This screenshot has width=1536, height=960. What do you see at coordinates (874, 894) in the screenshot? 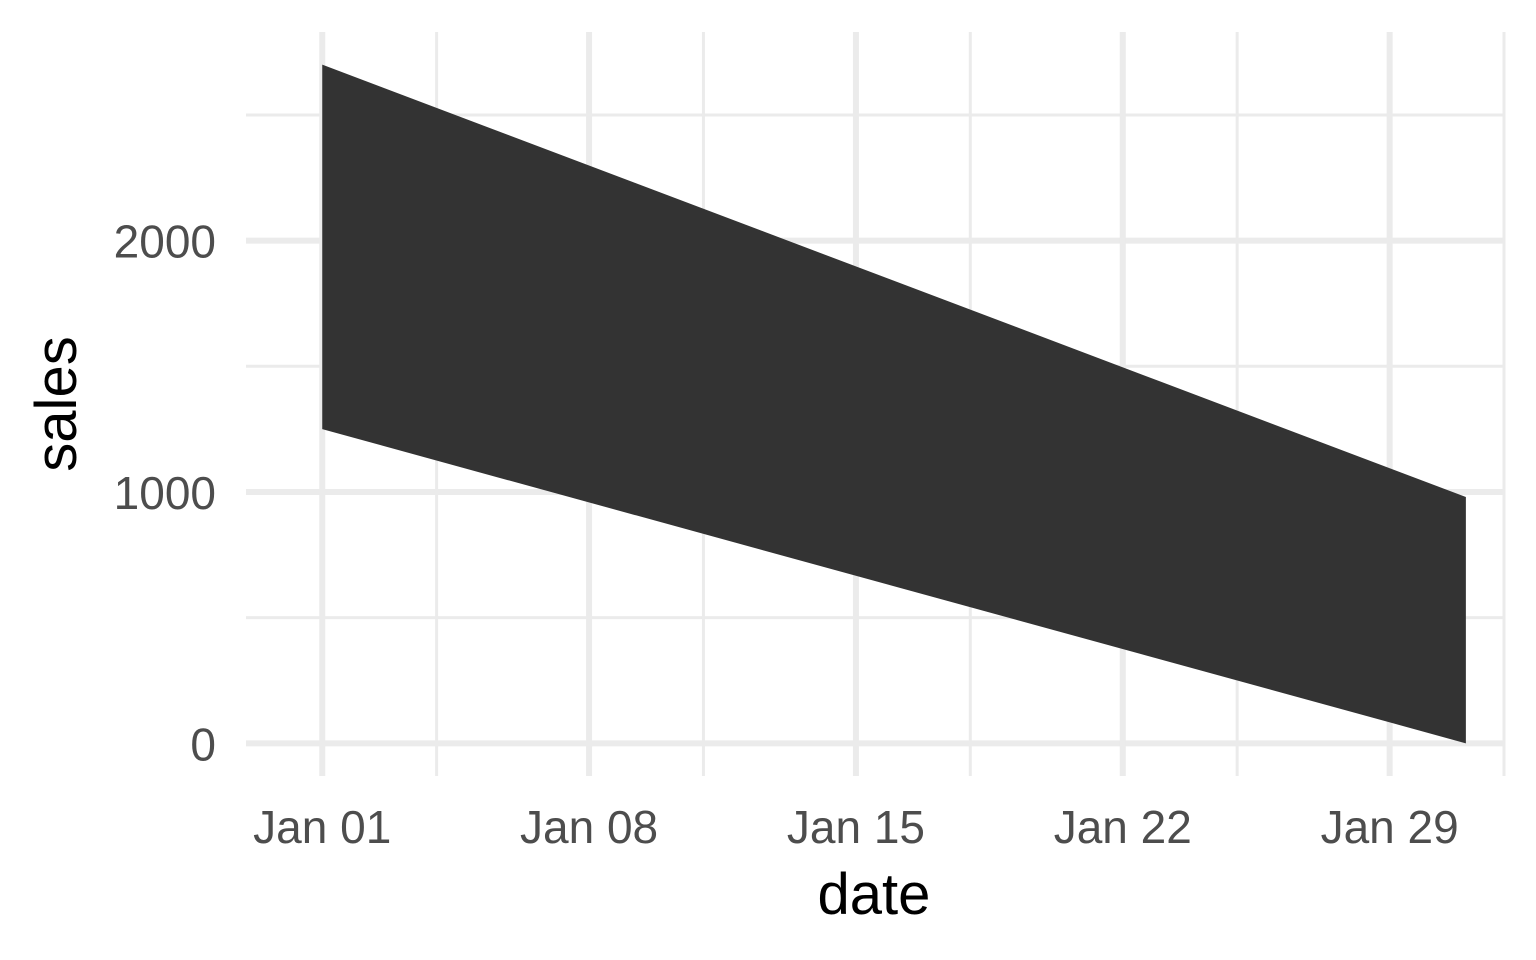
I see `x-axis-title: date` at bounding box center [874, 894].